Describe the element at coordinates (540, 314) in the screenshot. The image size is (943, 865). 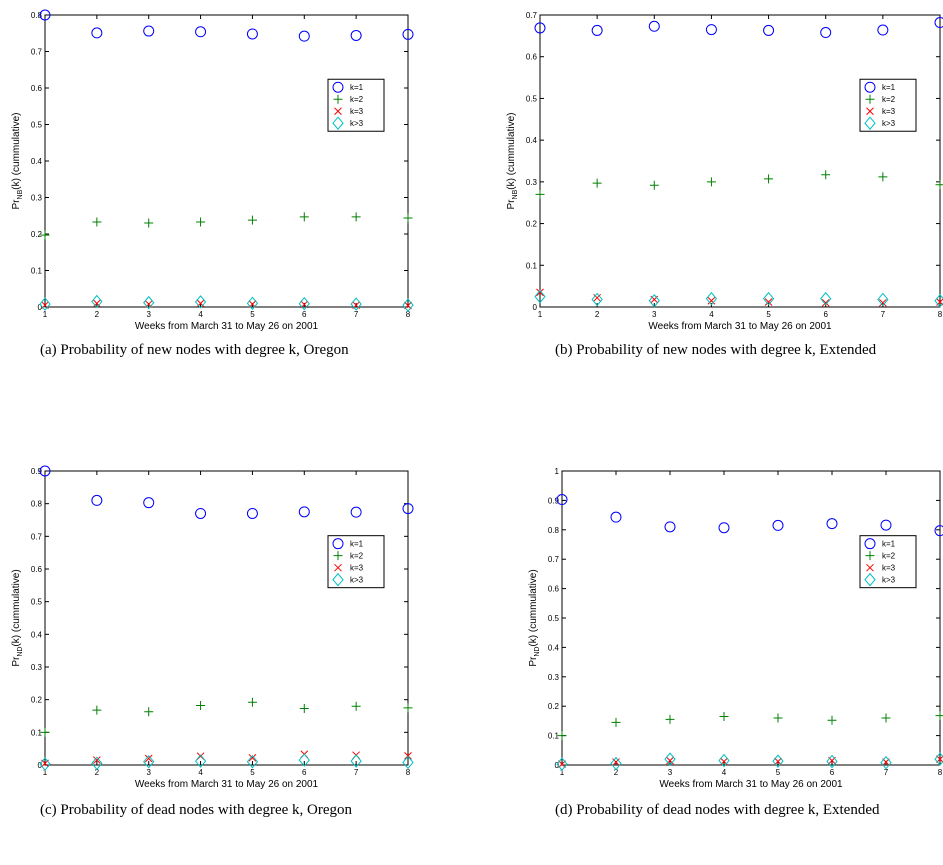
I see `x-tick-label: 1` at that location.